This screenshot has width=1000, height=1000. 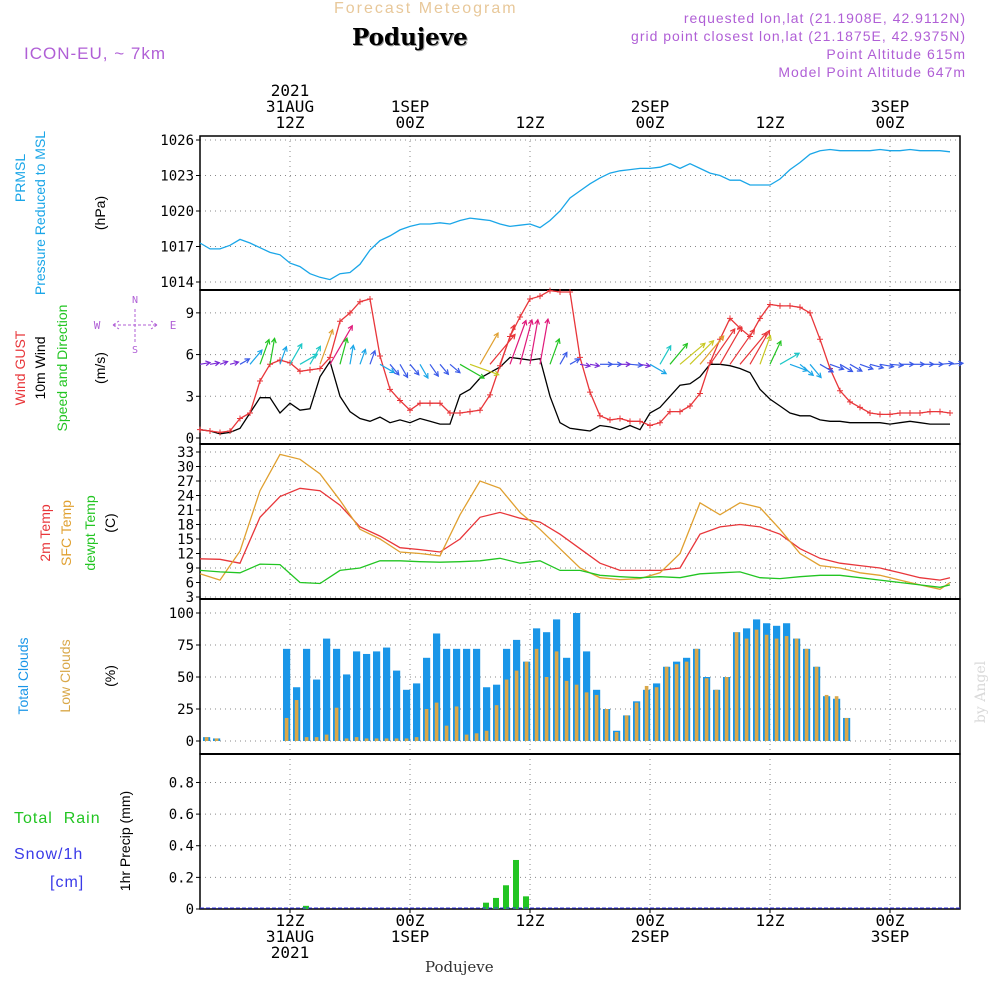 I want to click on y-tick-label: 12, so click(x=185, y=555).